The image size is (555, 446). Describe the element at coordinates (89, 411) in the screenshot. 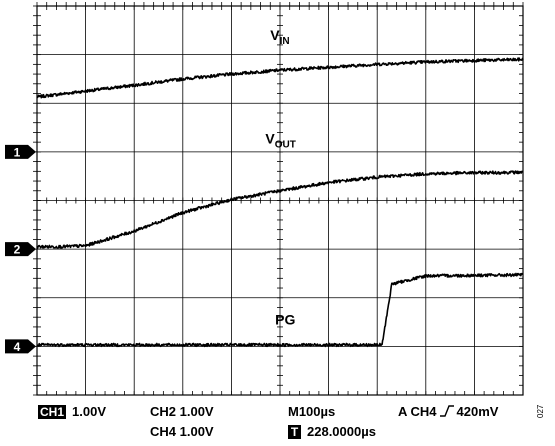

I see `ch1-scale: 1.00V` at that location.